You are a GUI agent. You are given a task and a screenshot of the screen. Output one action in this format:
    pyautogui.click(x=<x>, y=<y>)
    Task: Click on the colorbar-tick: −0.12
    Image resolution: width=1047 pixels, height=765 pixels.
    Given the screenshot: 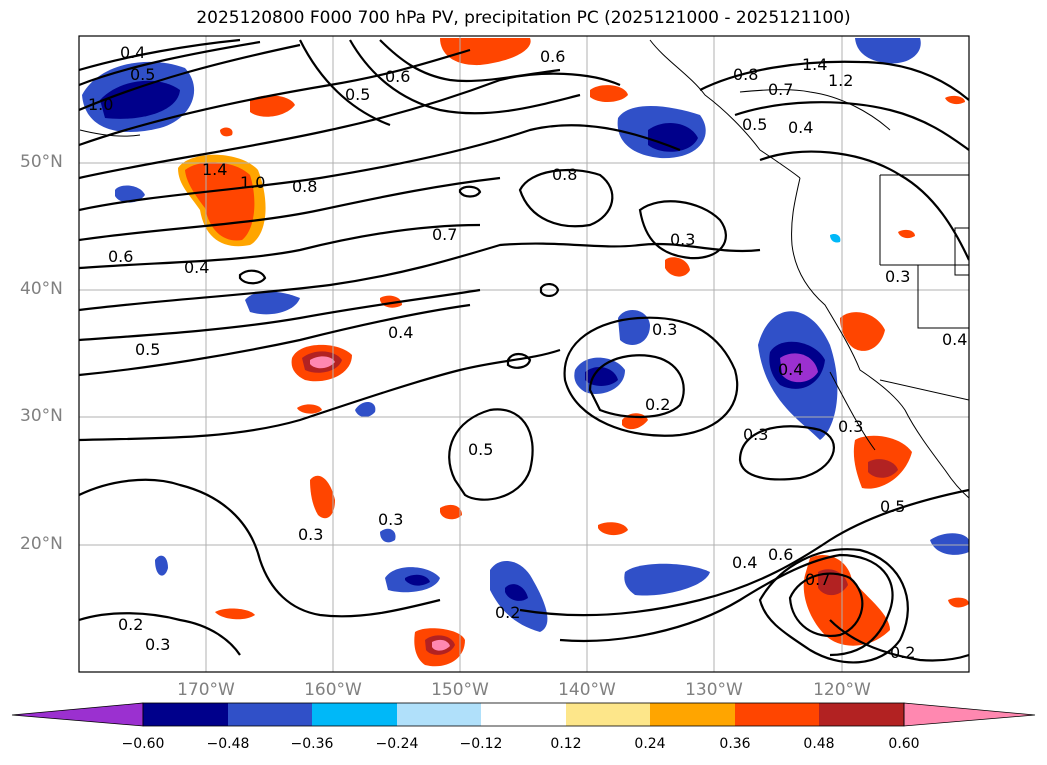 What is the action you would take?
    pyautogui.click(x=481, y=744)
    